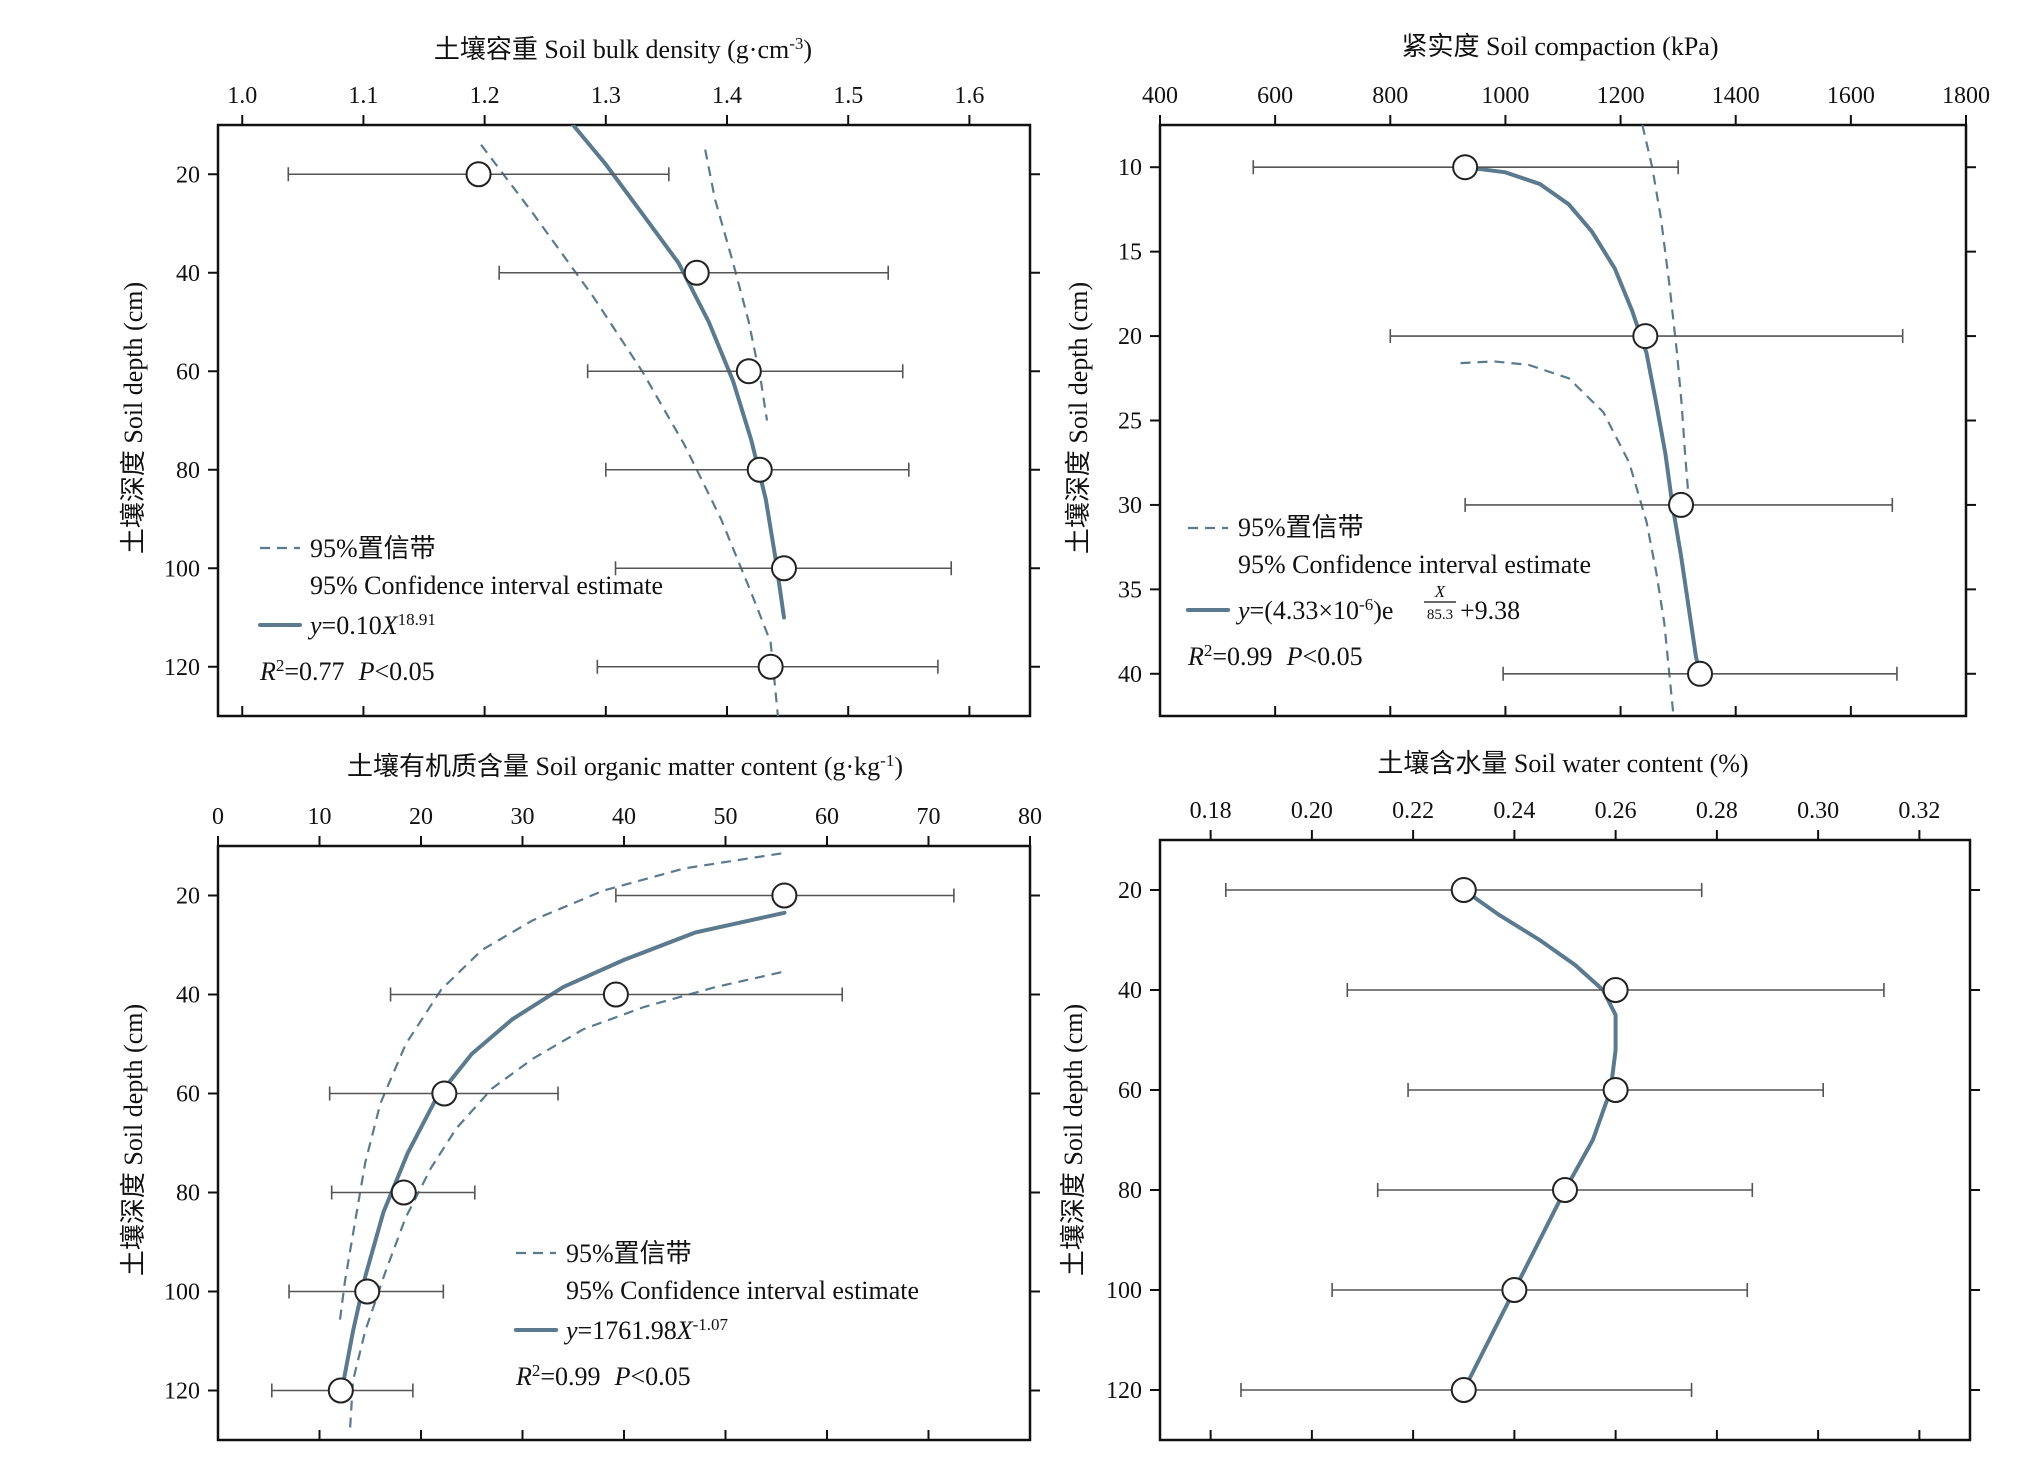 The image size is (2021, 1472). I want to click on x-tick-label: 30, so click(523, 817).